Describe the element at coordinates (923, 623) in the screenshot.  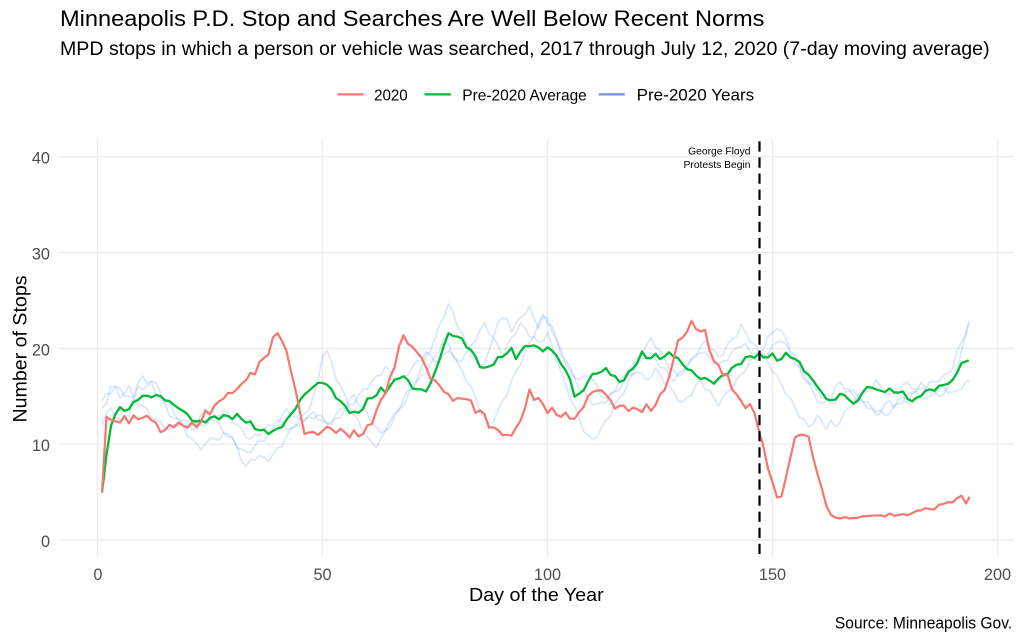
I see `svg-text: Source: Minneapolis Gov.` at that location.